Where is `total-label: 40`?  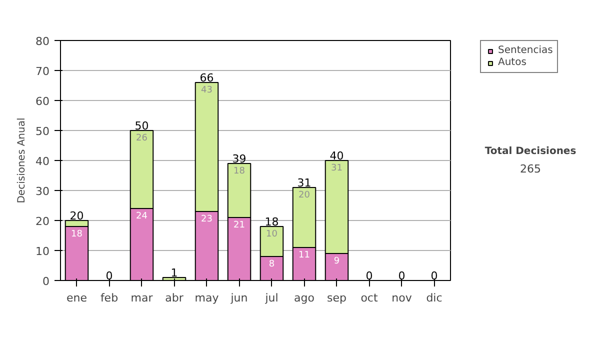 total-label: 40 is located at coordinates (337, 156).